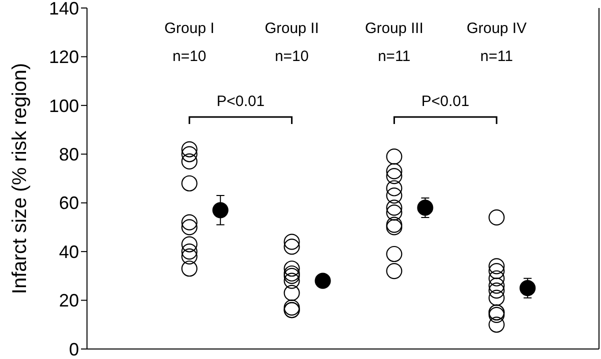  What do you see at coordinates (292, 29) in the screenshot?
I see `x-tick-label: Group II` at bounding box center [292, 29].